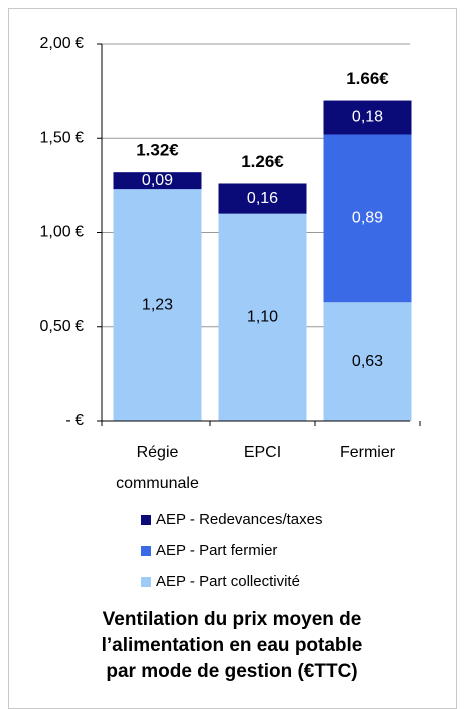  What do you see at coordinates (157, 468) in the screenshot?
I see `x-tick-label: Régie communale` at bounding box center [157, 468].